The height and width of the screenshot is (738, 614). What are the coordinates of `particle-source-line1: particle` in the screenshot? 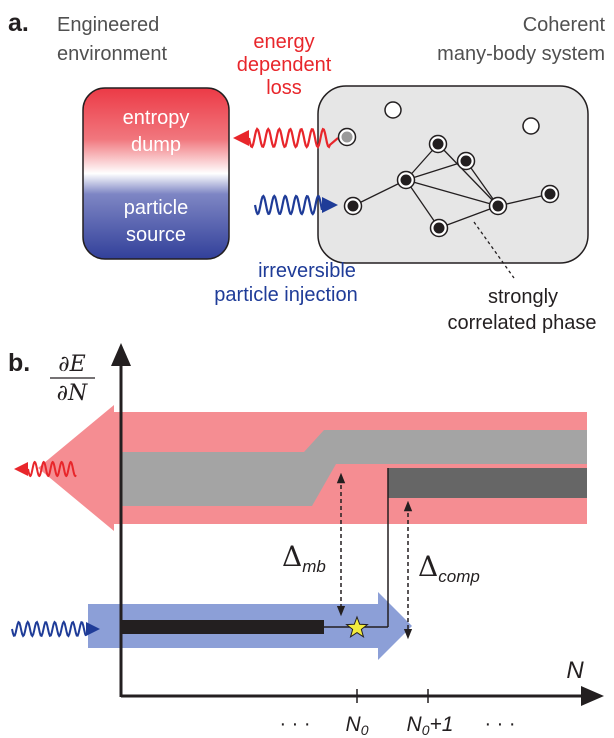 It's located at (156, 208).